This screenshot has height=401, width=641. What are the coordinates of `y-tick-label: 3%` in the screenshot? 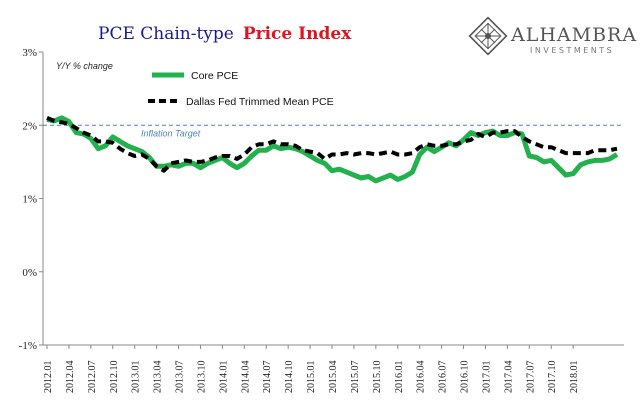 It's located at (29, 53).